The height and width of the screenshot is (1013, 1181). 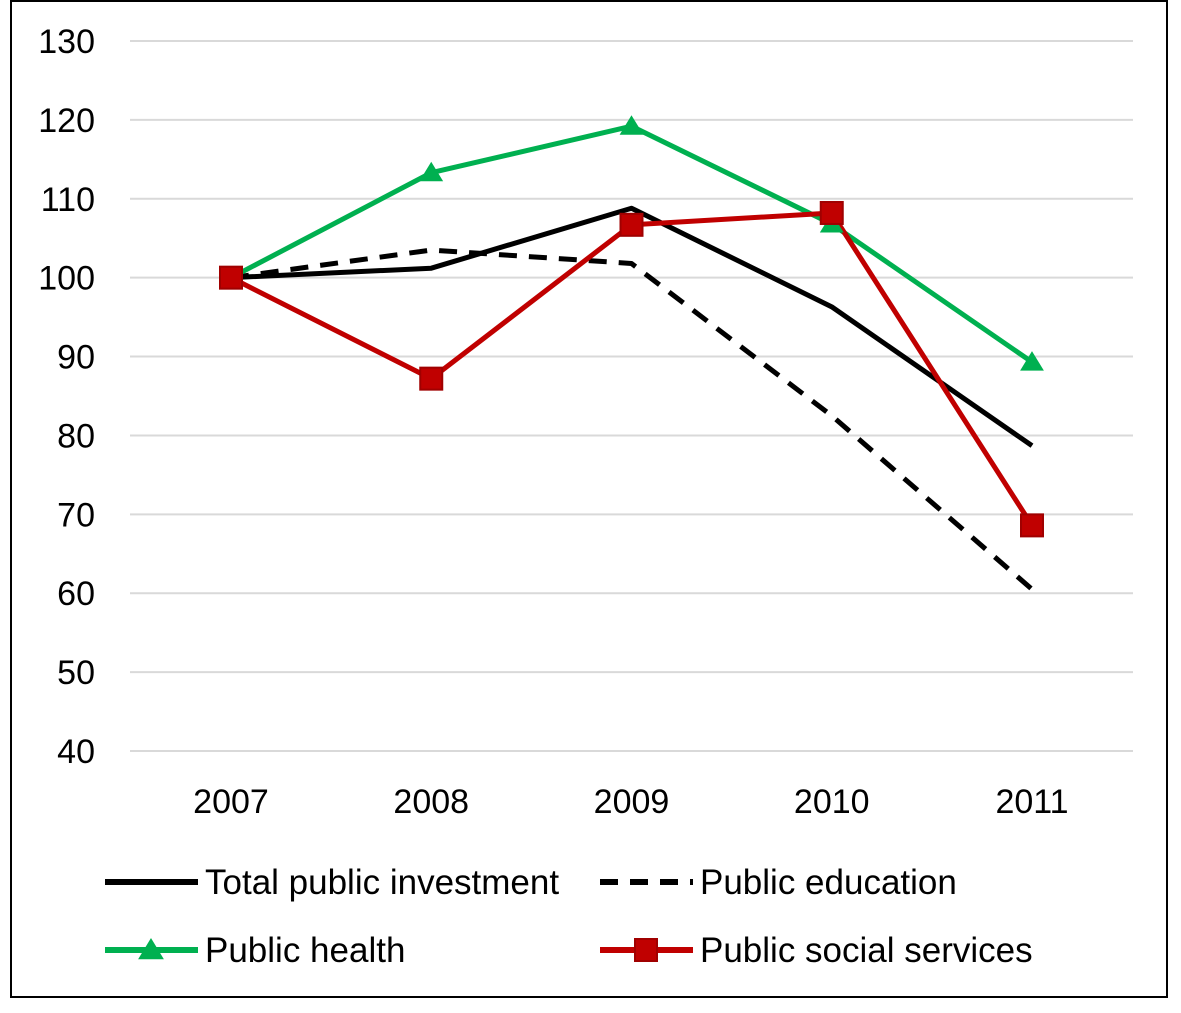 What do you see at coordinates (382, 882) in the screenshot?
I see `legend-label: Total public investment` at bounding box center [382, 882].